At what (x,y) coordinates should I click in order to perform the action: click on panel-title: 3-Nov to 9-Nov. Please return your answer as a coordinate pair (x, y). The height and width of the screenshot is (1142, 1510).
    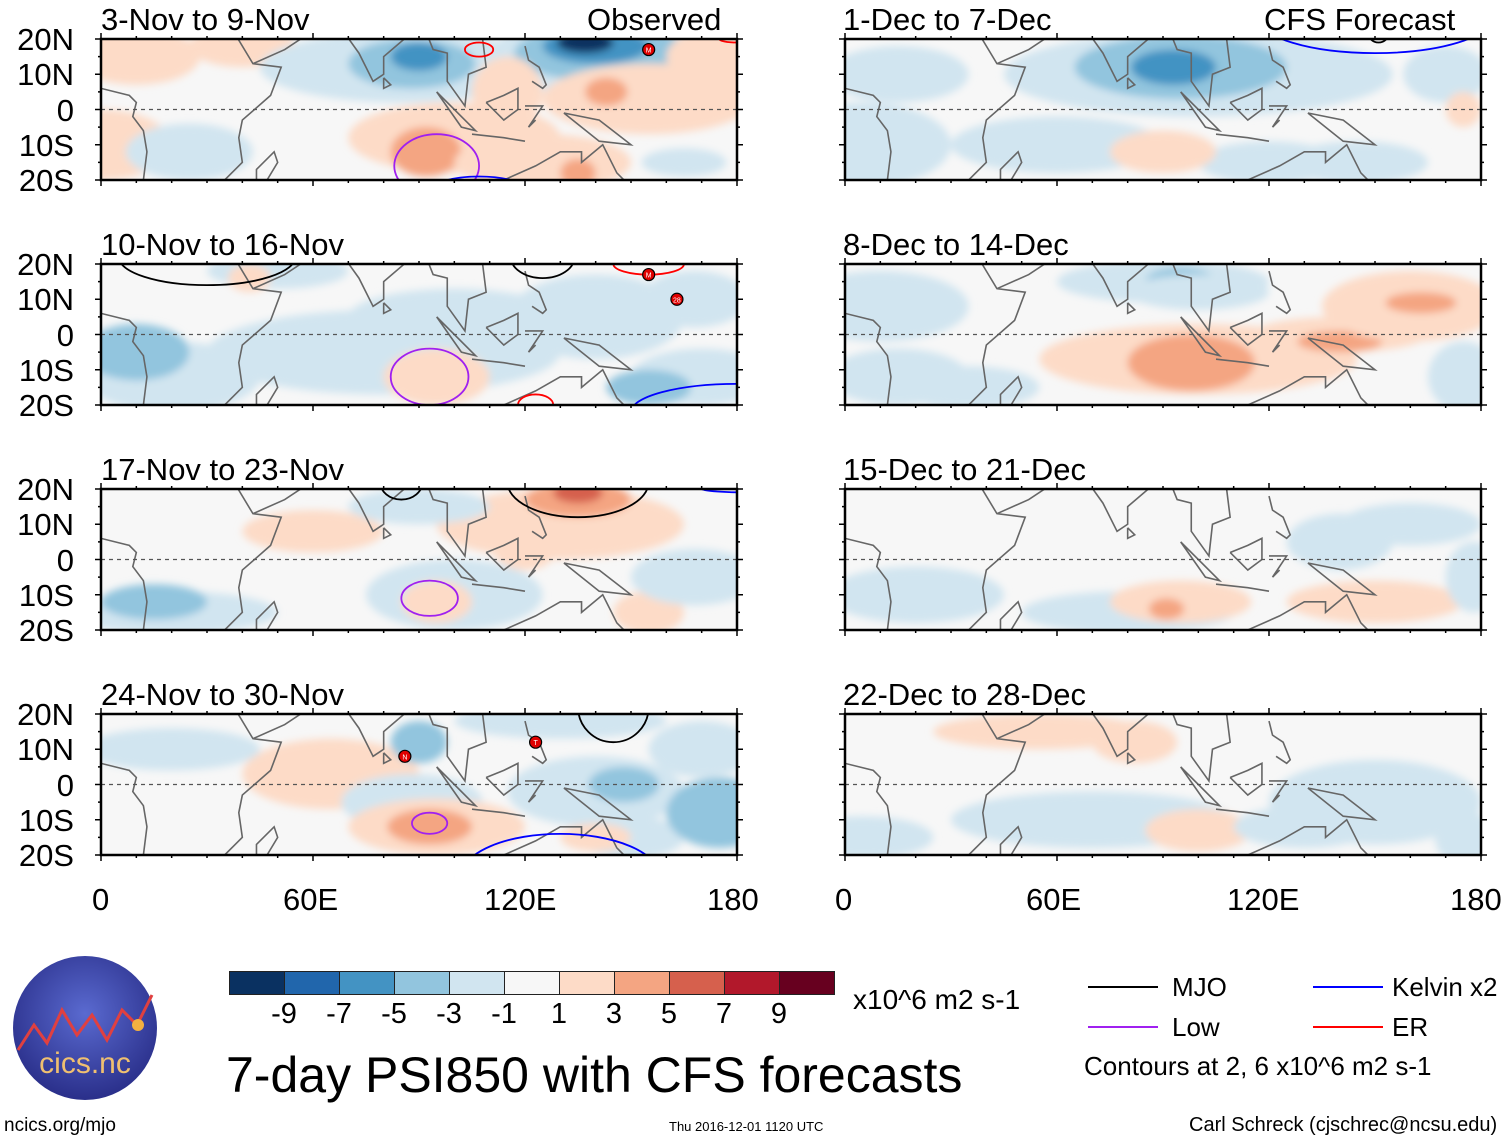
    Looking at the image, I should click on (205, 19).